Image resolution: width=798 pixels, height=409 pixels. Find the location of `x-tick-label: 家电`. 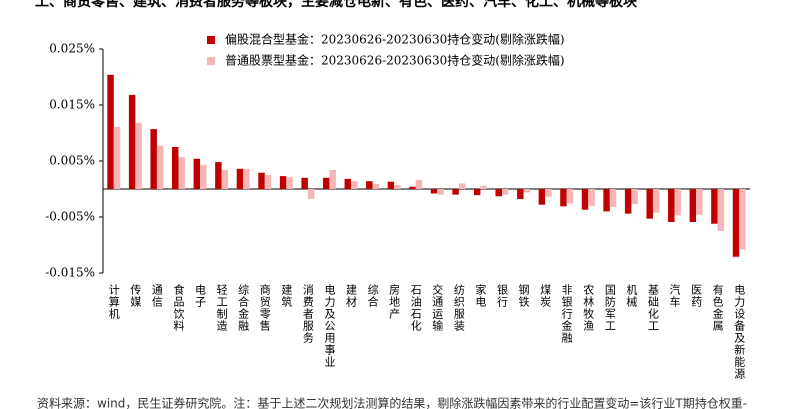

x-tick-label: 家电 is located at coordinates (480, 295).